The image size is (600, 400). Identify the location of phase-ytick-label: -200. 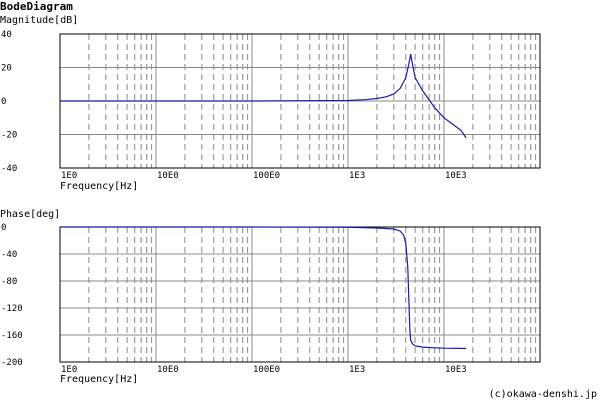
(12, 363).